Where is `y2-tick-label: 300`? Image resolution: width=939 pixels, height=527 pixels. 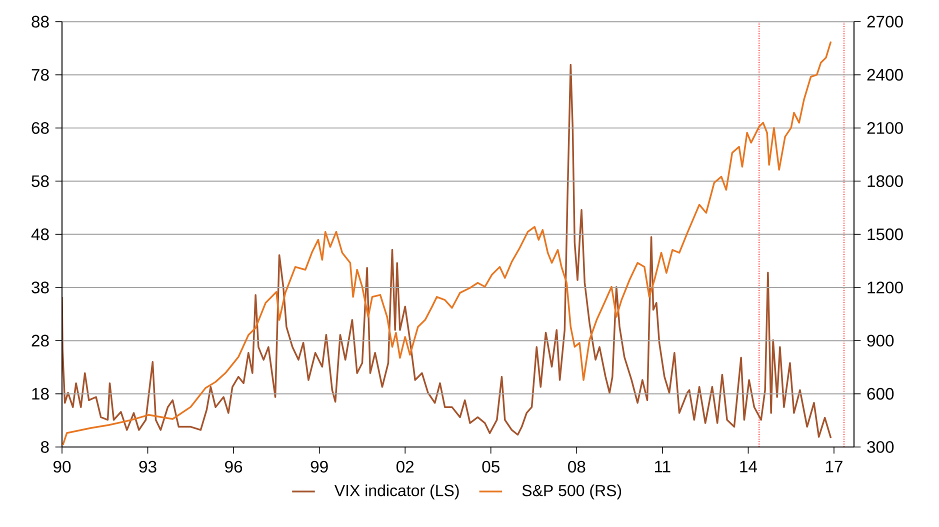 y2-tick-label: 300 is located at coordinates (880, 447).